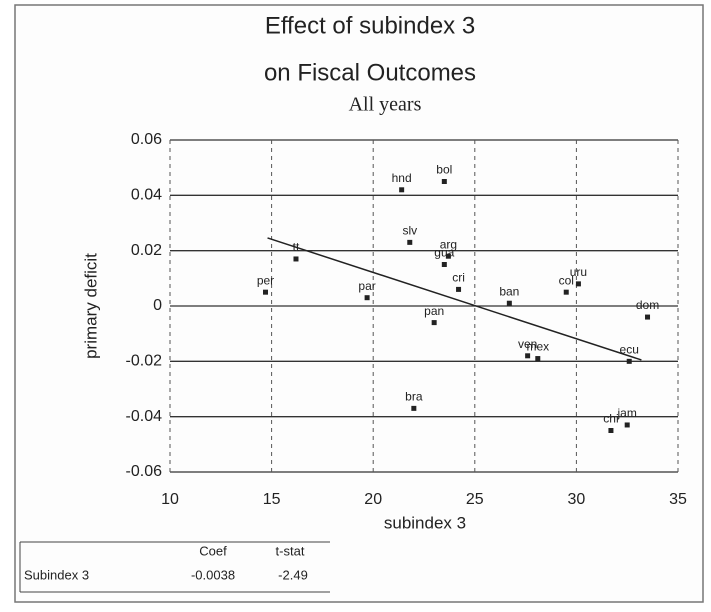 Image resolution: width=711 pixels, height=612 pixels. Describe the element at coordinates (578, 272) in the screenshot. I see `point-label: uru` at that location.